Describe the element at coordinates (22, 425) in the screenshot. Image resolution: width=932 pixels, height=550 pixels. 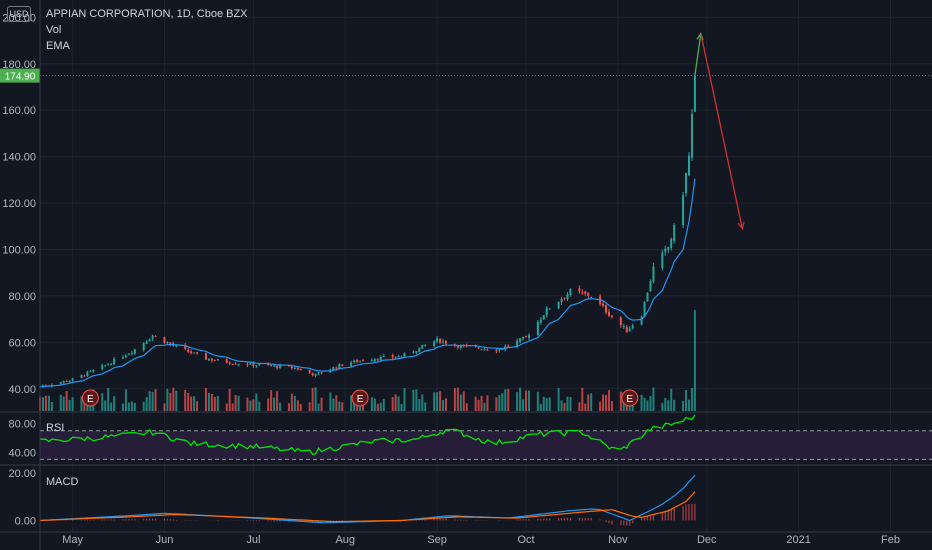
I see `rsi-y-tick: 80.00` at that location.